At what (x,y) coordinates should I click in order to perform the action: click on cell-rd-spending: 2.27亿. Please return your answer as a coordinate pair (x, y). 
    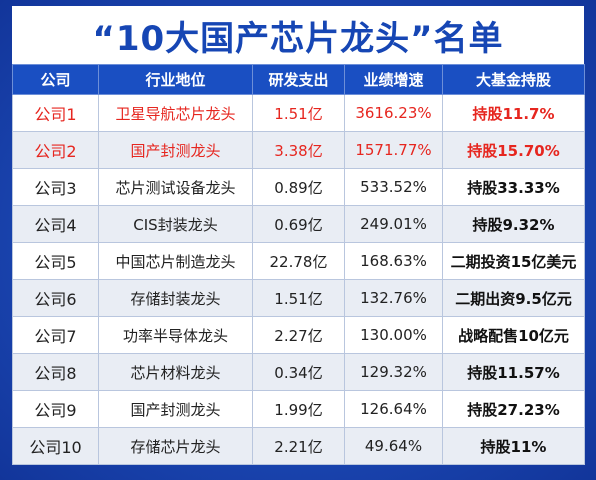
    Looking at the image, I should click on (298, 335).